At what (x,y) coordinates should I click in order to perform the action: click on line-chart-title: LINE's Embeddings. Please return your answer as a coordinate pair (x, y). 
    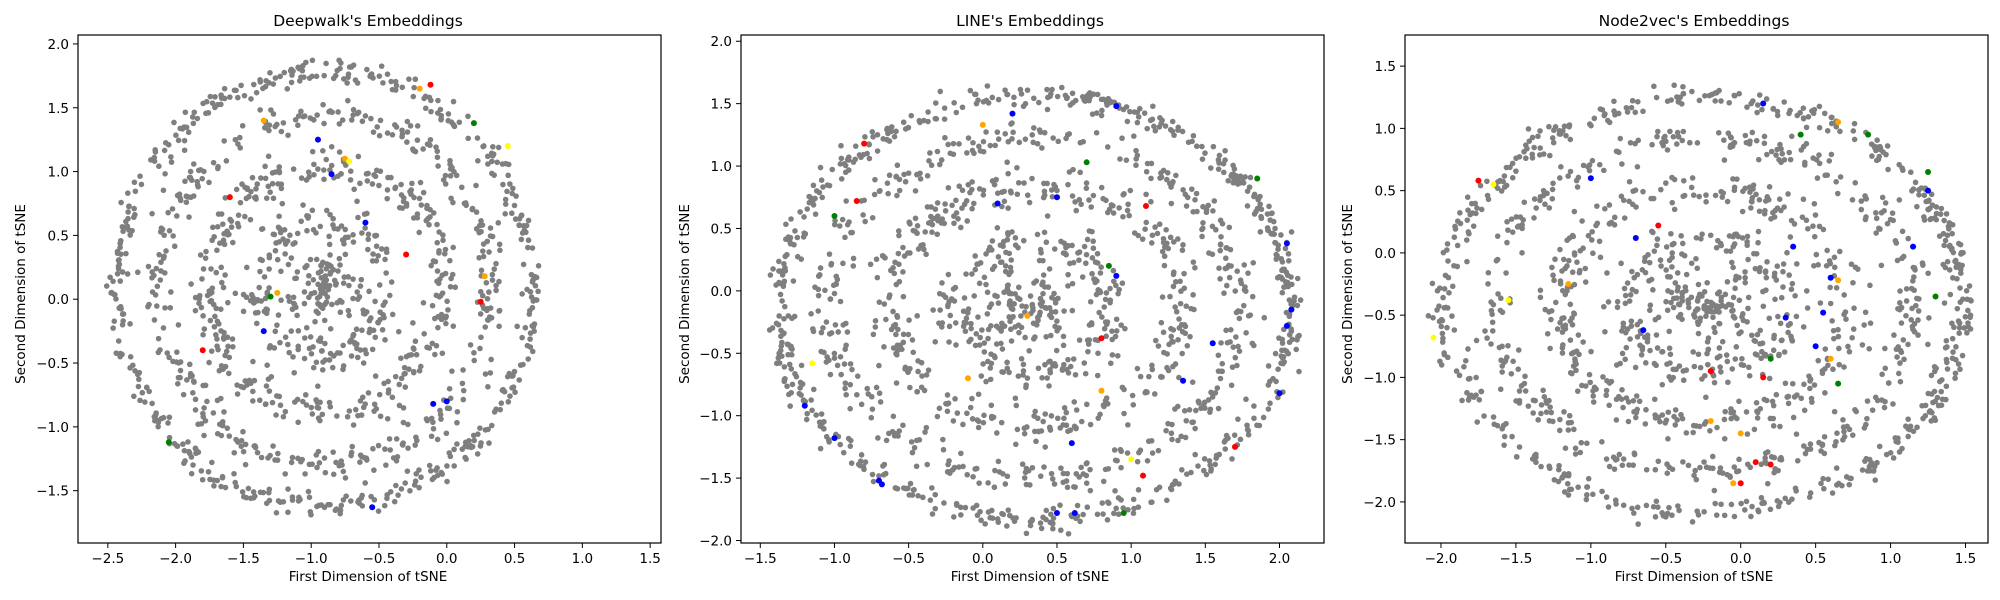
    Looking at the image, I should click on (1030, 21).